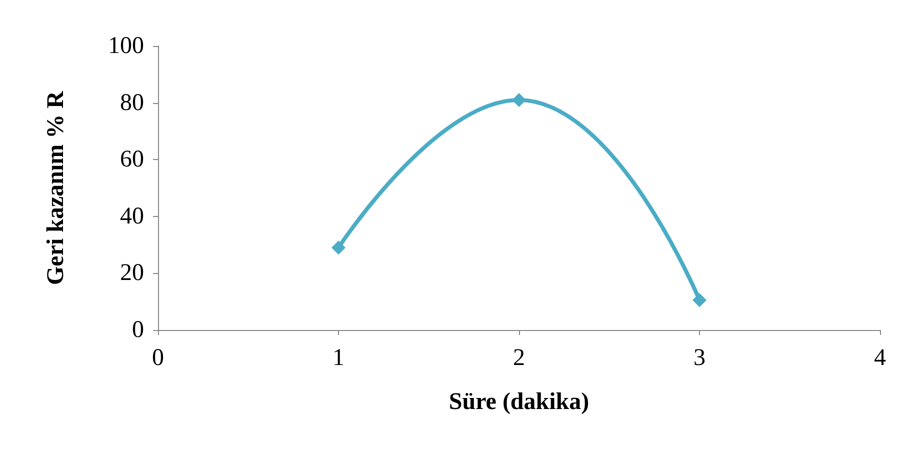 The width and height of the screenshot is (912, 470). Describe the element at coordinates (158, 358) in the screenshot. I see `x-tick-label: 0` at that location.